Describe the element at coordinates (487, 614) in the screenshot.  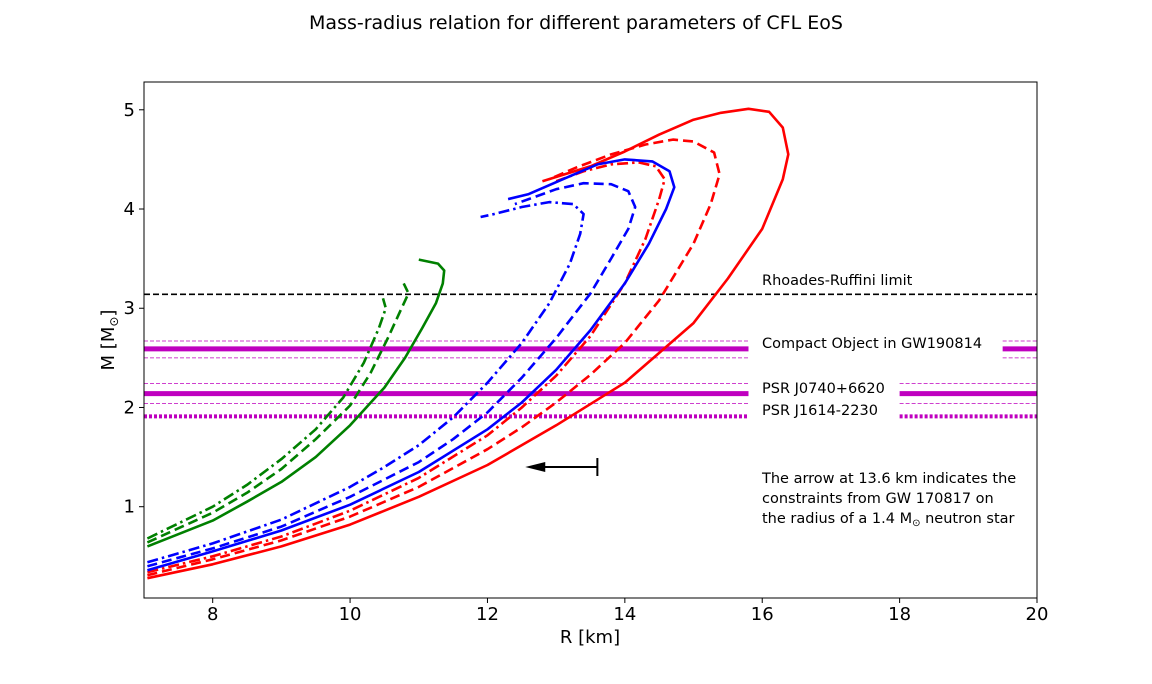
I see `x-tick-label: 12` at that location.